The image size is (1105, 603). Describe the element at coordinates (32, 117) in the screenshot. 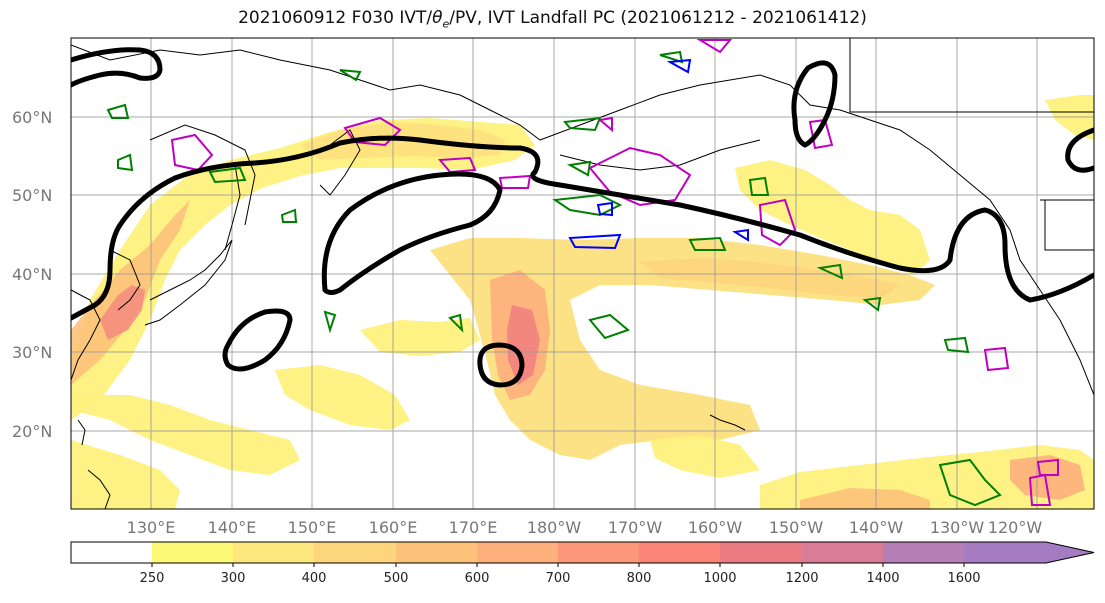

I see `lat-label-60n: 60°N` at that location.